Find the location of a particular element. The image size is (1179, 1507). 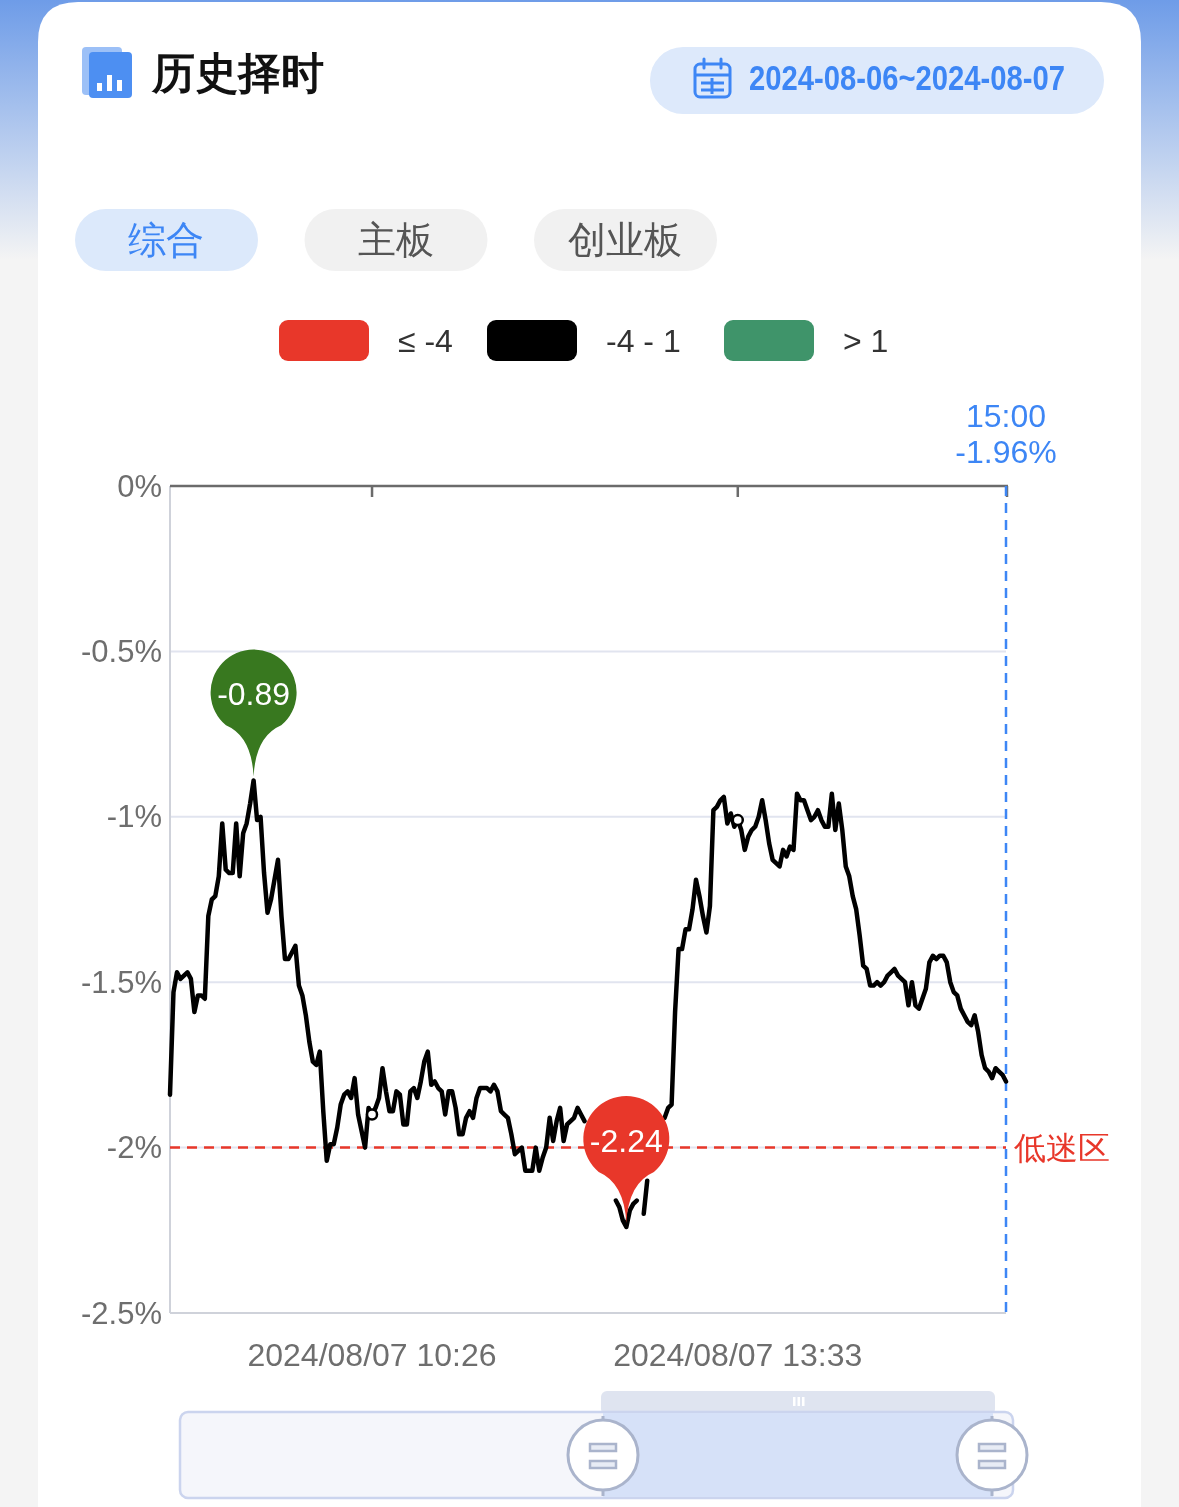

annotation: -2.24 is located at coordinates (626, 1140).